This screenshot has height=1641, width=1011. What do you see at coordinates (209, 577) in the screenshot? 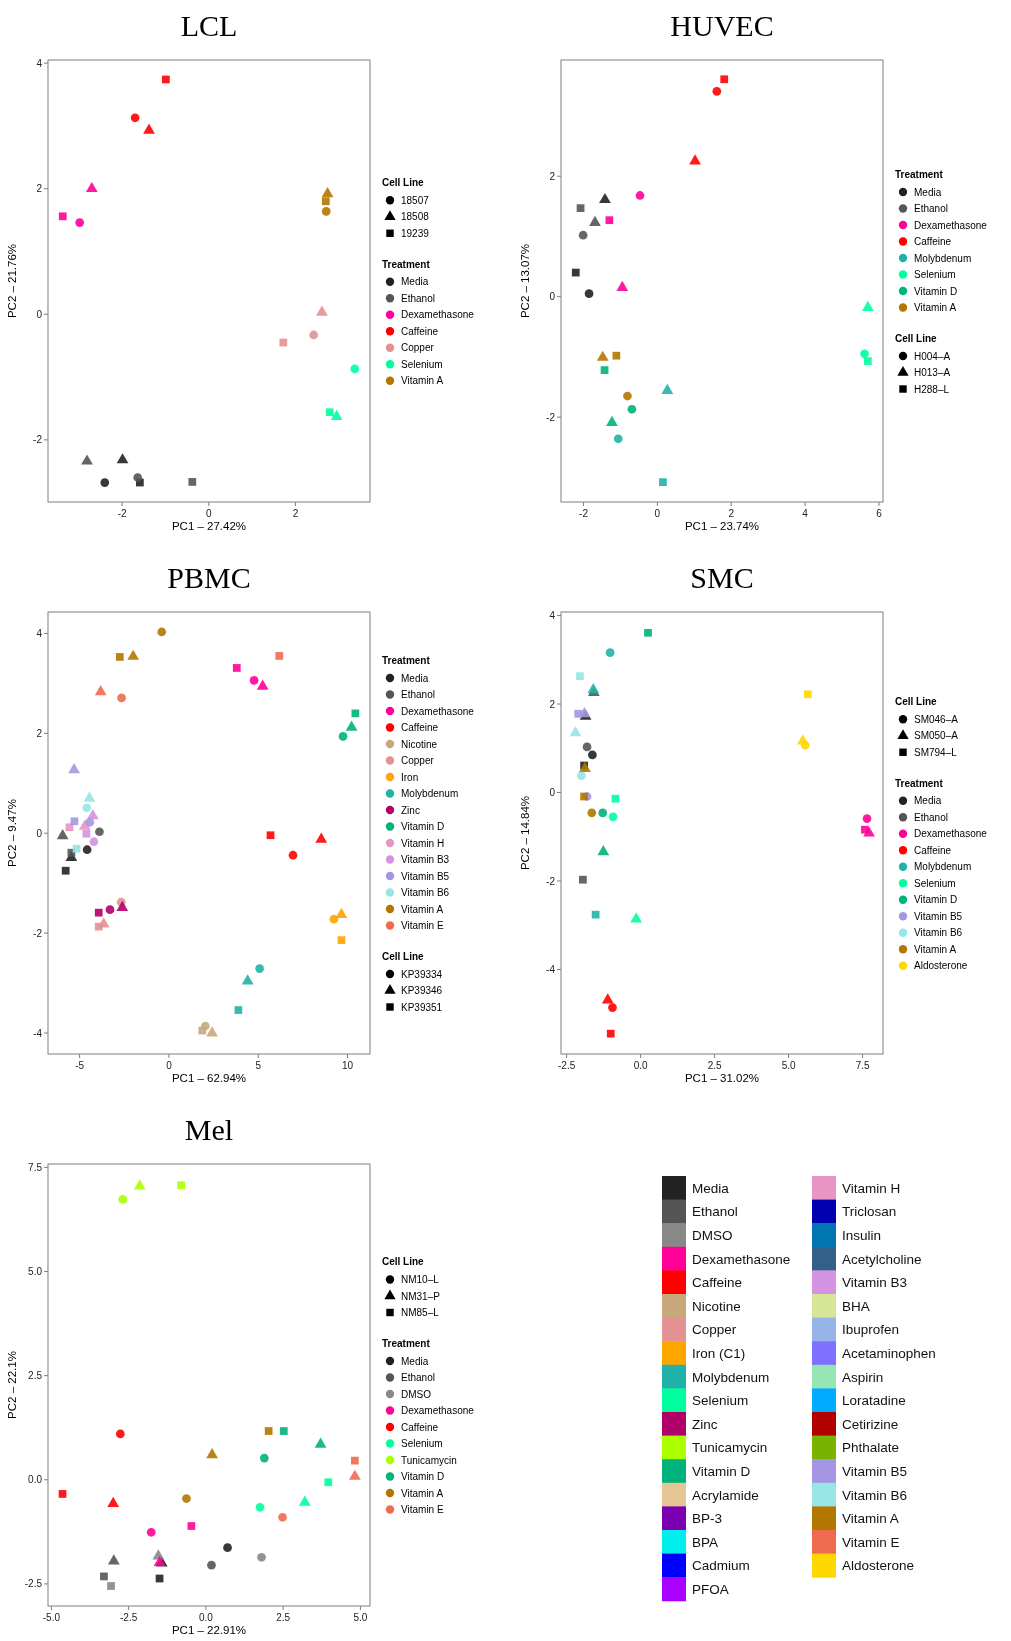
I see `chart-title: PBMC` at bounding box center [209, 577].